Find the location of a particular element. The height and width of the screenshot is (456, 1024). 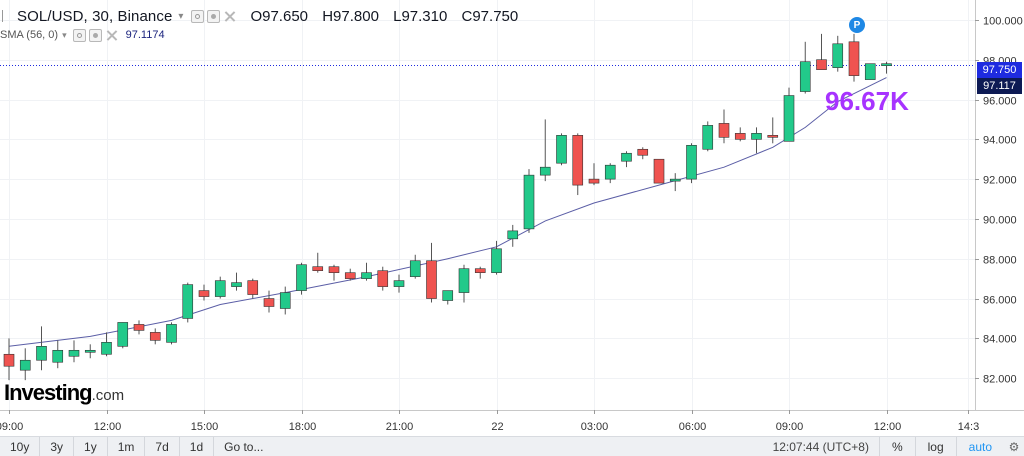

range-button-3y: 3y is located at coordinates (57, 446).